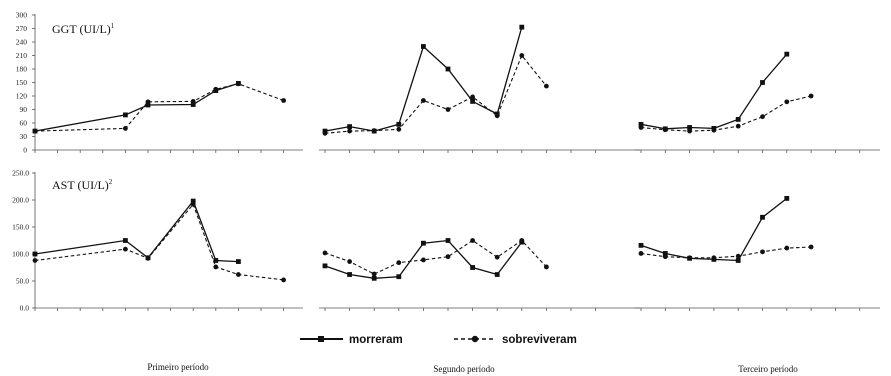 This screenshot has height=376, width=891. What do you see at coordinates (22, 82) in the screenshot?
I see `y-tick-label: 150` at bounding box center [22, 82].